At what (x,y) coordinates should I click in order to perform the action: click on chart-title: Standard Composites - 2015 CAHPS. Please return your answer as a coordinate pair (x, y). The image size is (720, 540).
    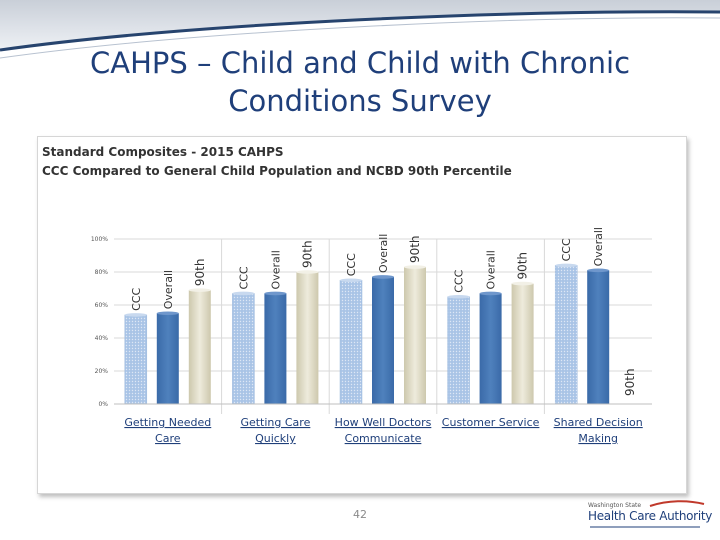
    Looking at the image, I should click on (163, 152).